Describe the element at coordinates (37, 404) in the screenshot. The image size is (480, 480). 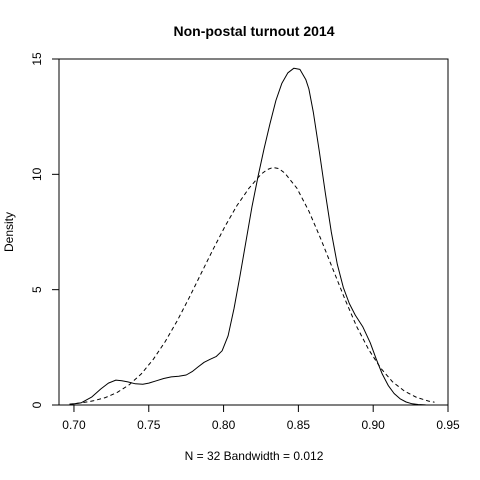
I see `y-tick-label: 0` at that location.